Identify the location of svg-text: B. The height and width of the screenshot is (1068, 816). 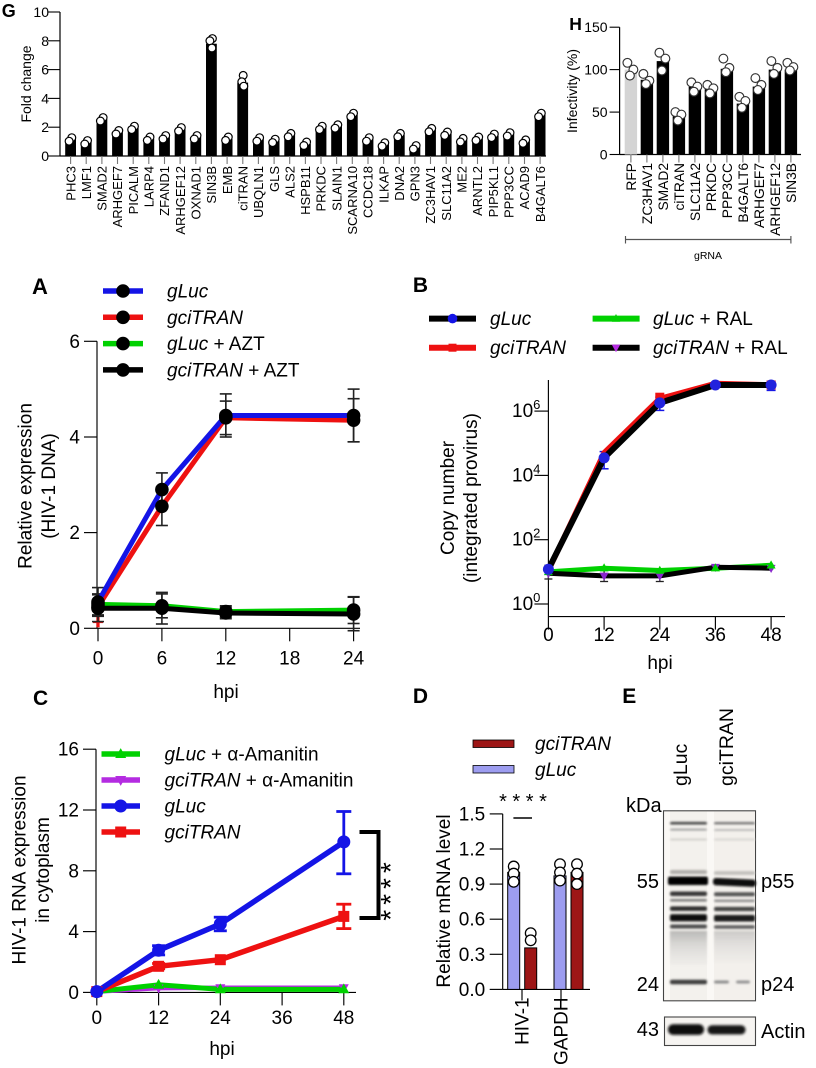
(420, 285).